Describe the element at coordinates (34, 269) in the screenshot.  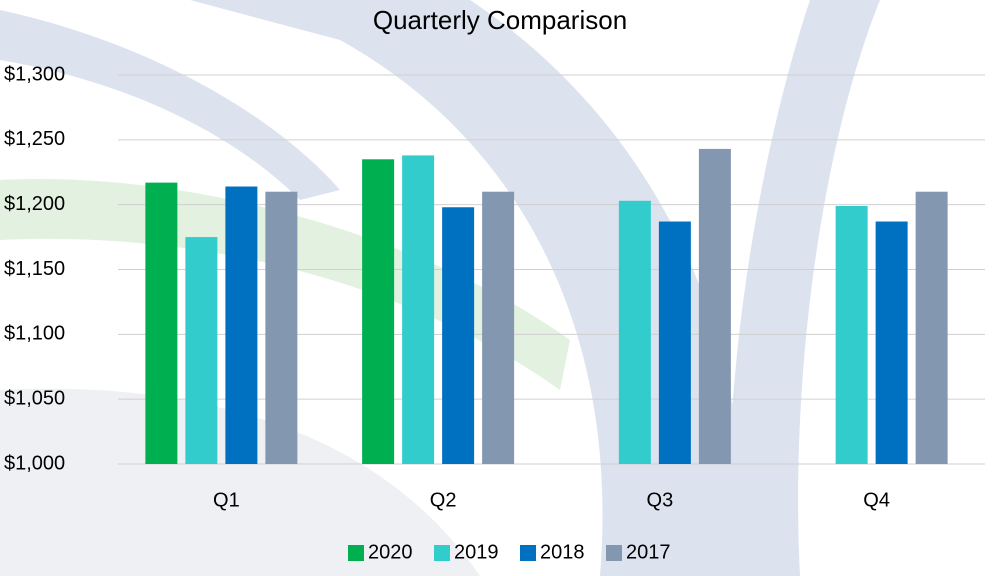
I see `y-tick-label: $1,150` at that location.